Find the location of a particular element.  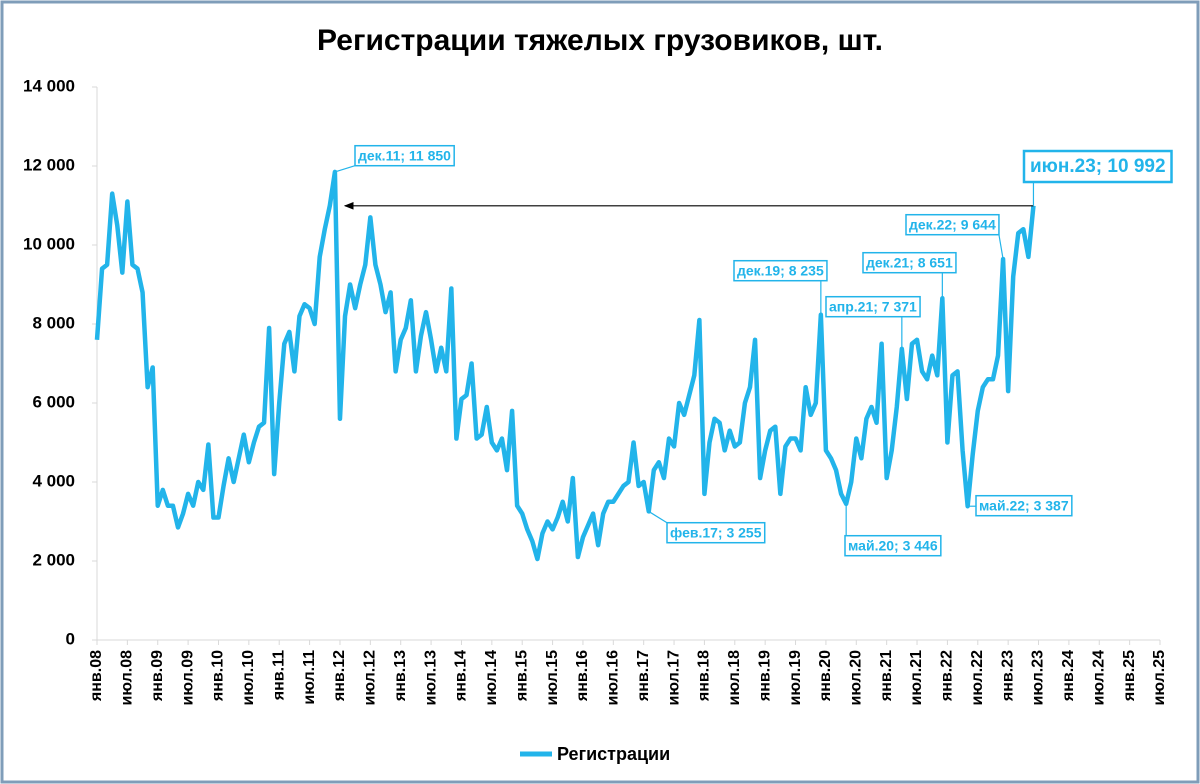

data-label: апр.21; 7 371 is located at coordinates (873, 307).